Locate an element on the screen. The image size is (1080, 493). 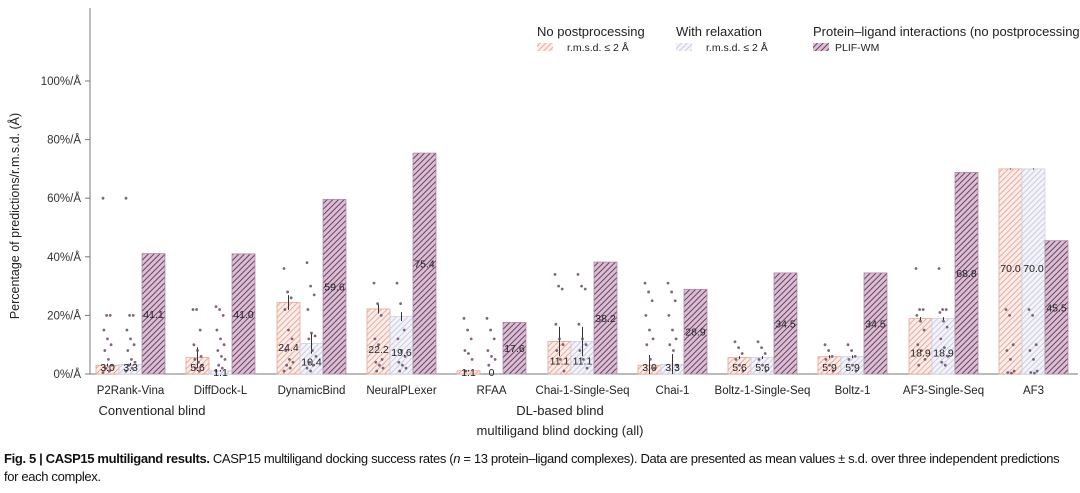
x-tick-label: NeuralPLexer is located at coordinates (401, 391).